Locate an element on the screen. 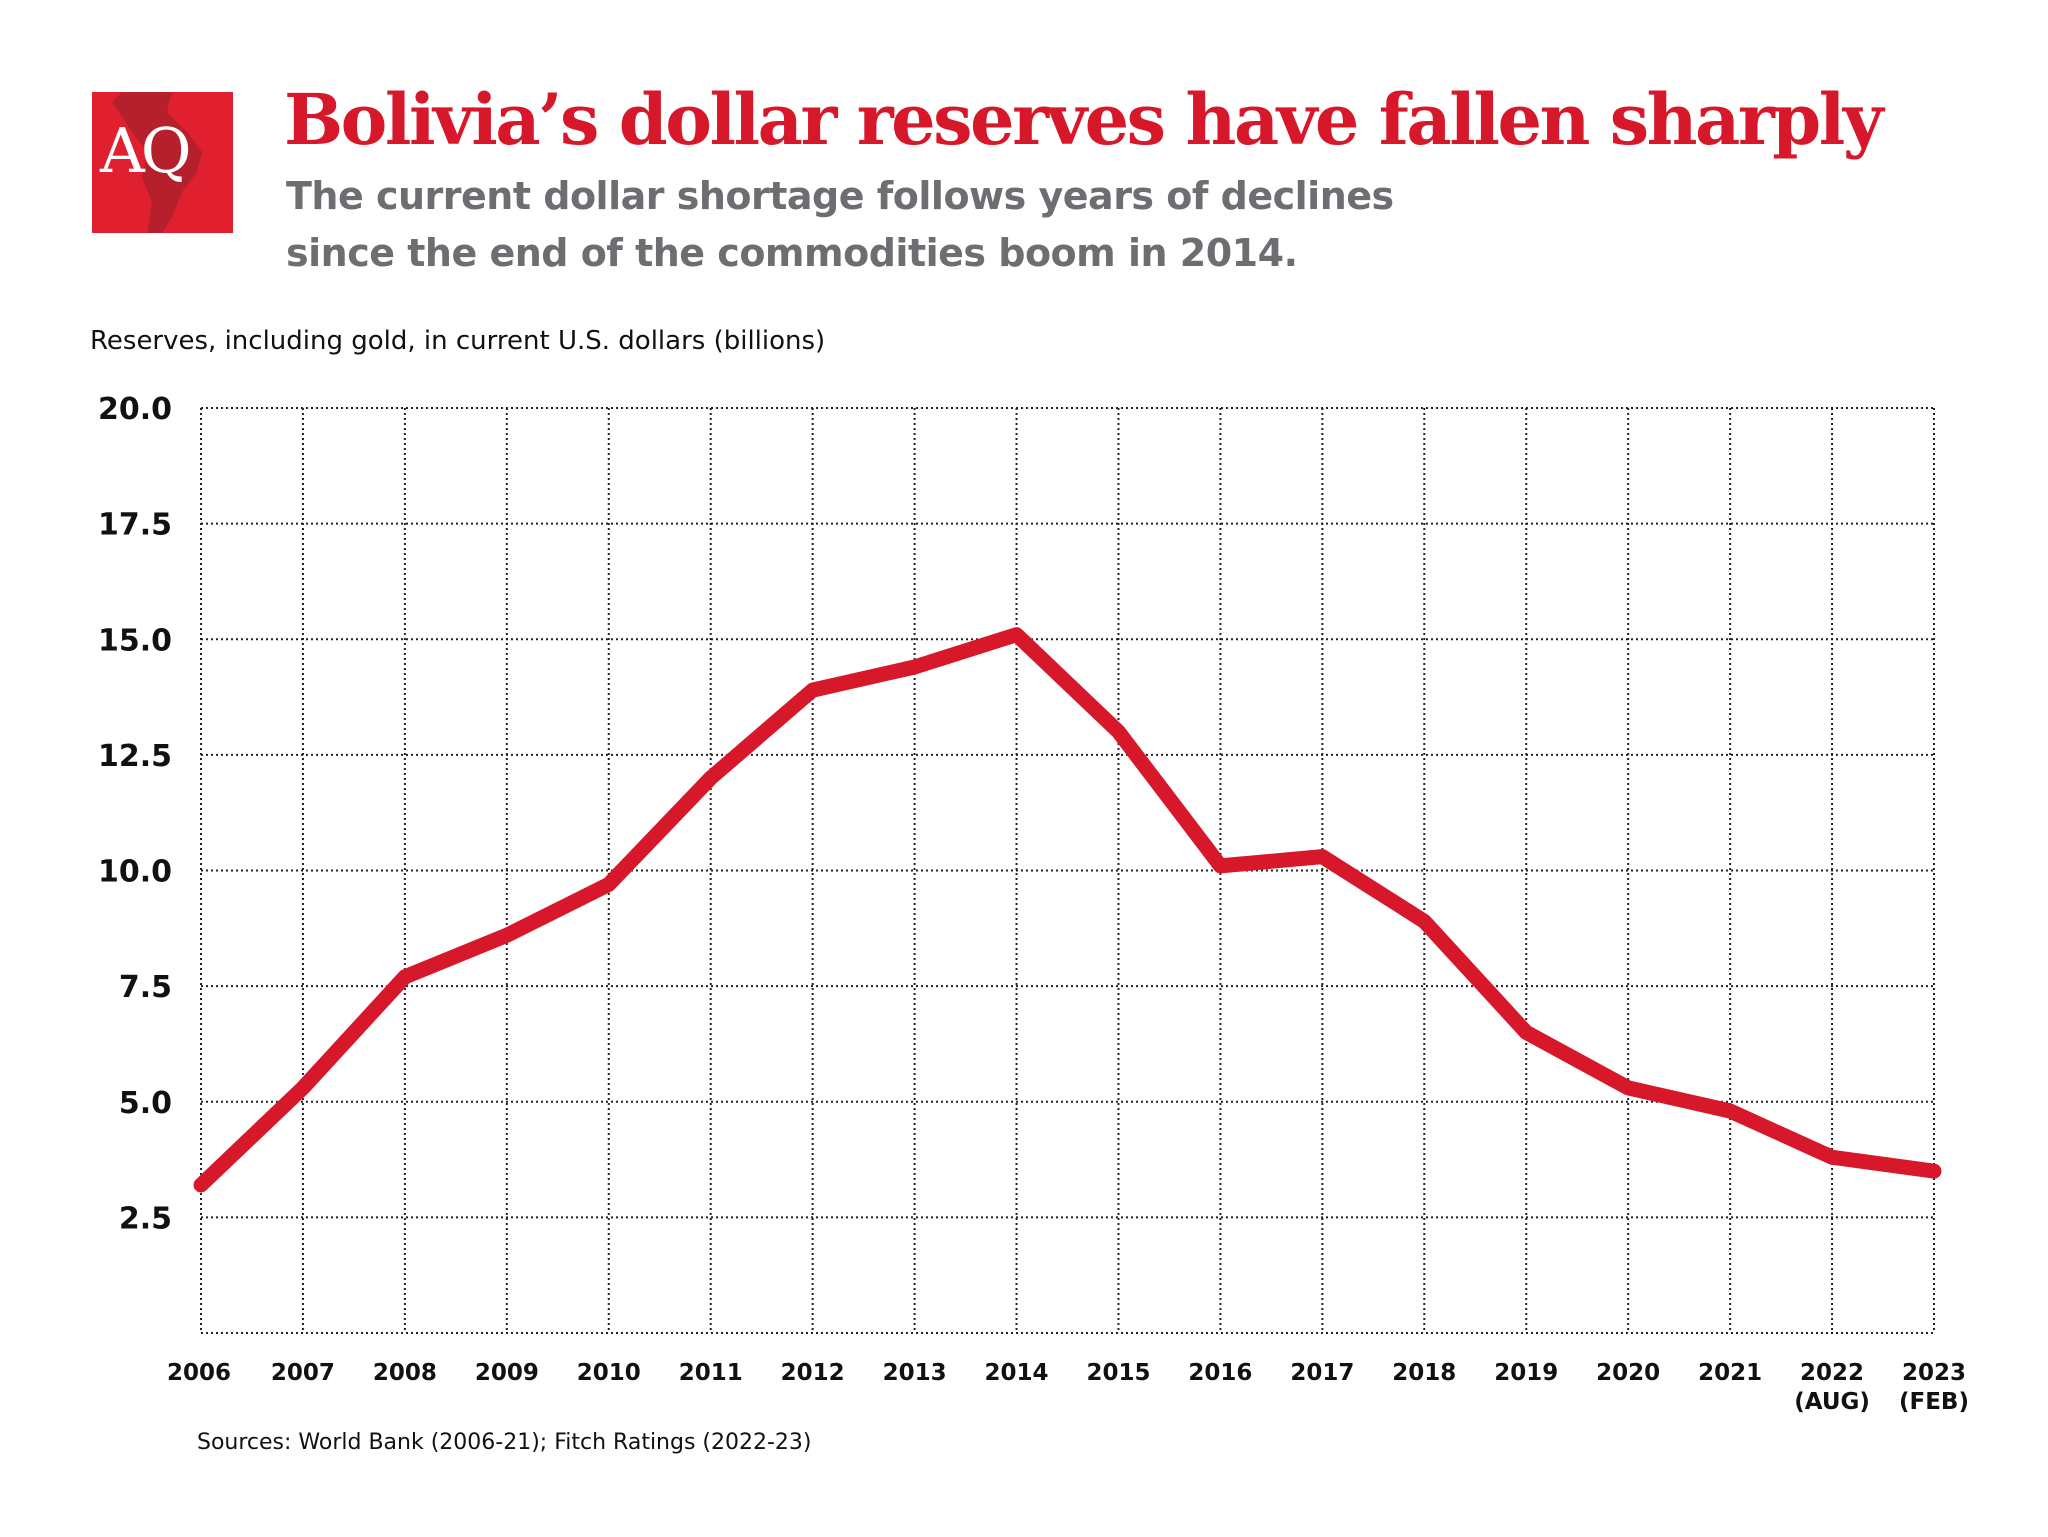 Image resolution: width=2048 pixels, height=1537 pixels. x-tick-label: 2006 is located at coordinates (199, 1373).